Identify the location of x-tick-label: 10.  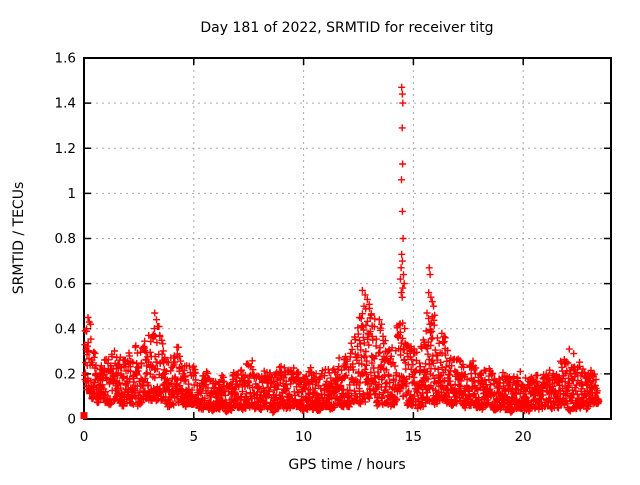
(303, 437).